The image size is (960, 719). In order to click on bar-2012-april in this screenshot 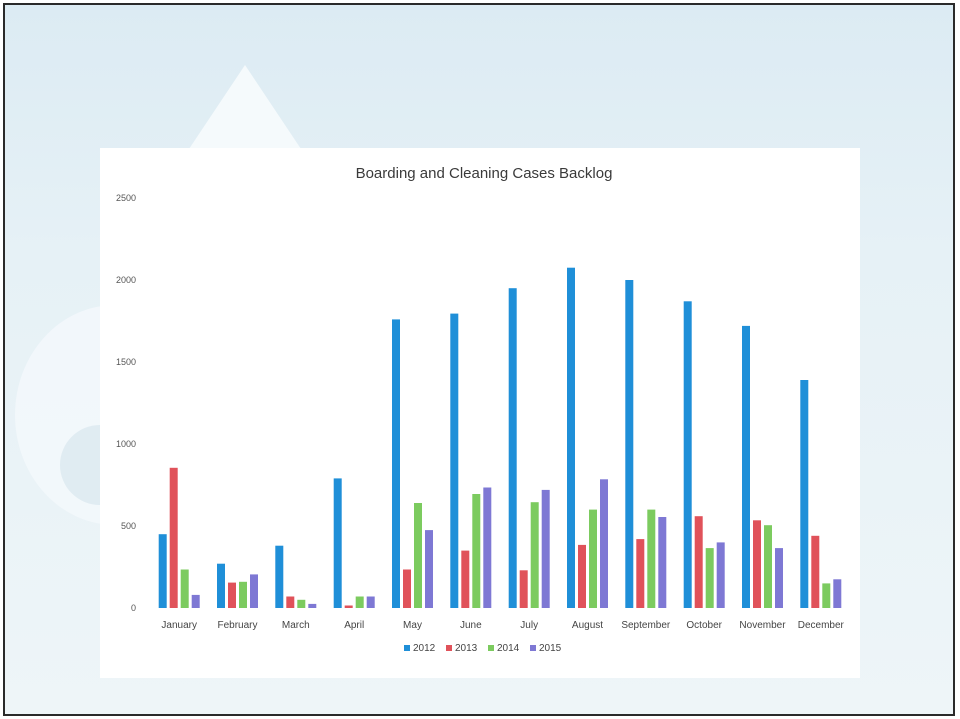, I will do `click(337, 543)`.